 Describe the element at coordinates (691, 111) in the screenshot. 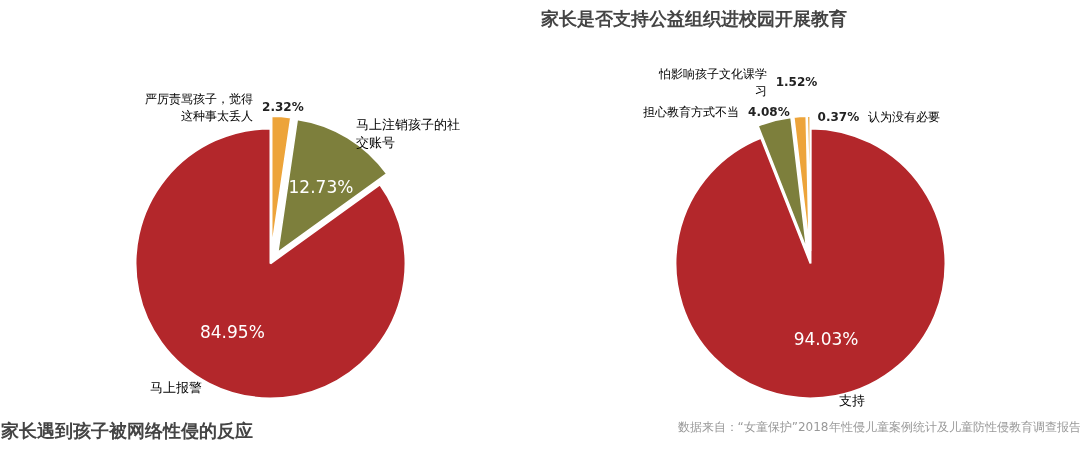

I see `slice-label: 担心教育方式不当` at that location.